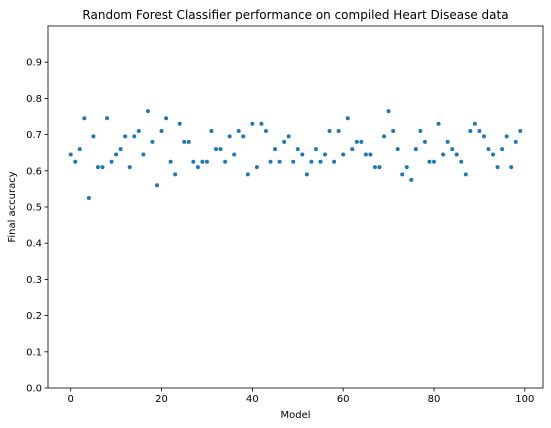  Describe the element at coordinates (34, 316) in the screenshot. I see `y-tick-label: 0.2` at that location.